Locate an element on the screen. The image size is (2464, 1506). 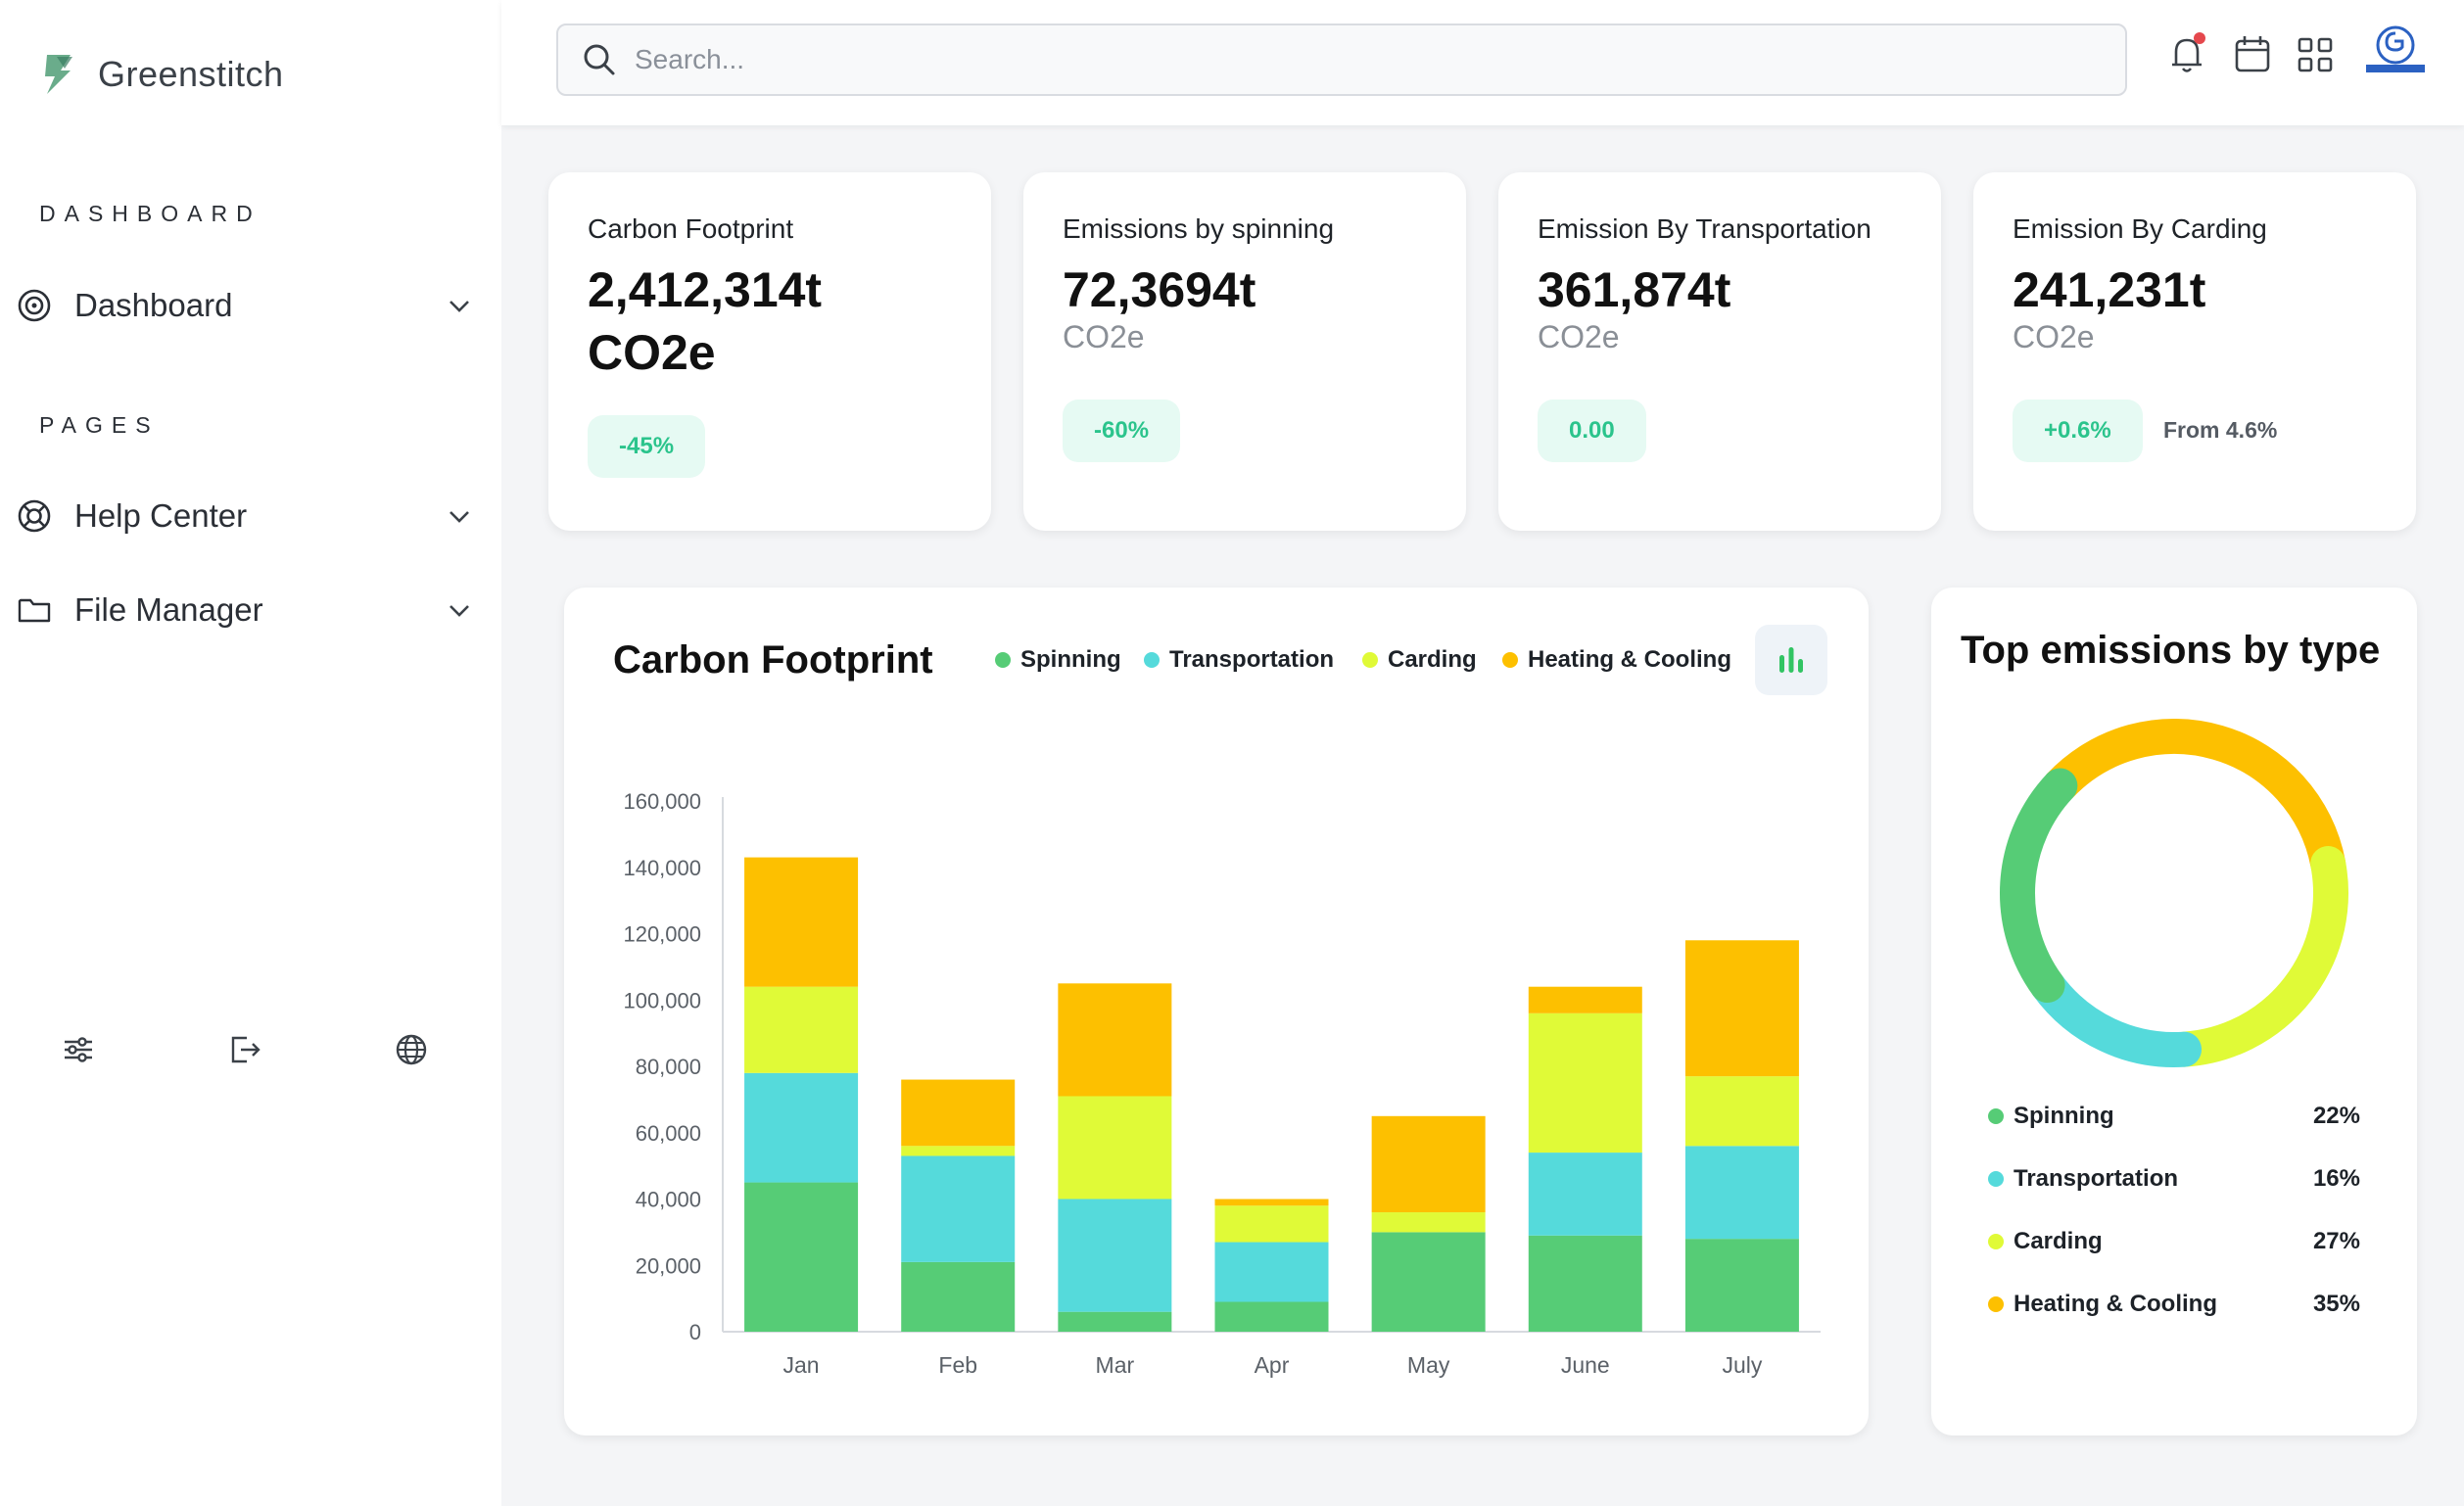
search-input is located at coordinates (1380, 59).